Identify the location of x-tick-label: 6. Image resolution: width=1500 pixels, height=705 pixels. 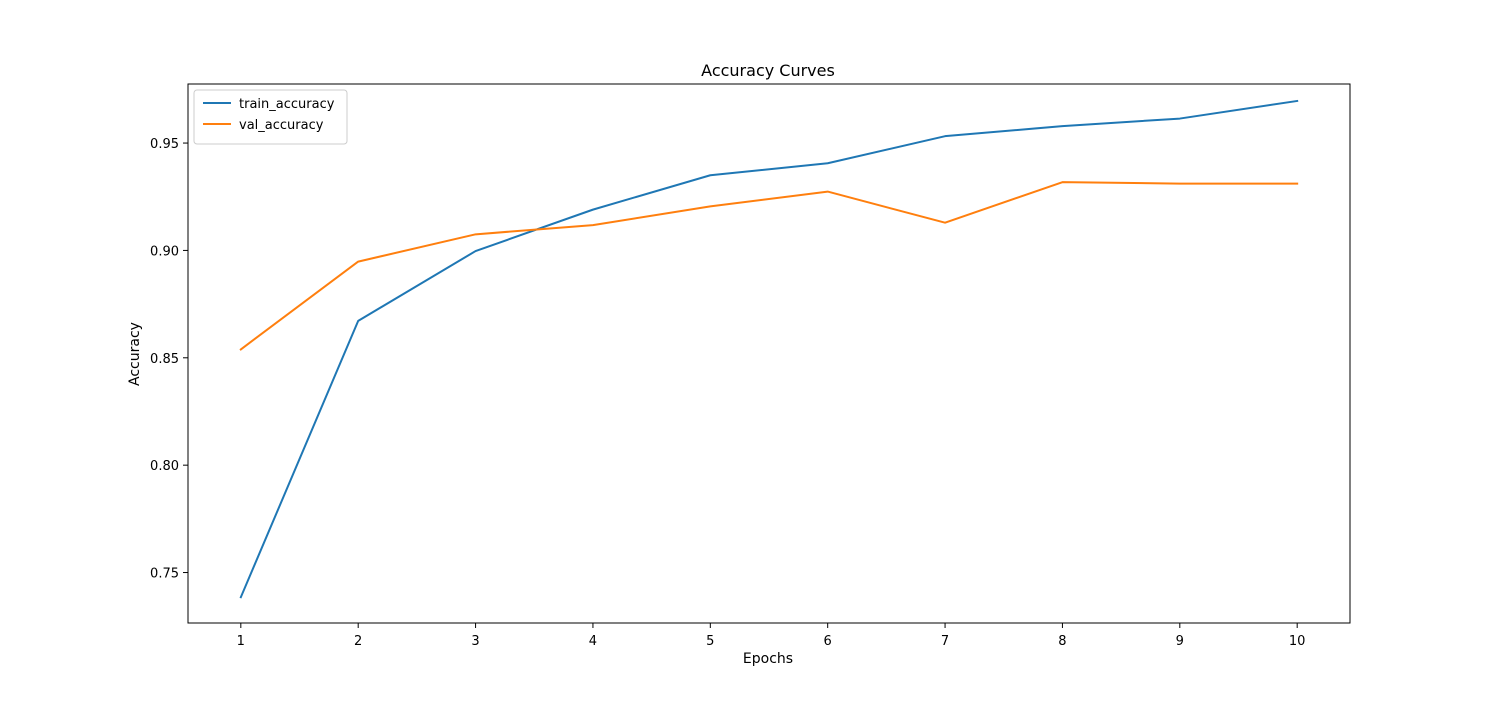
(828, 641).